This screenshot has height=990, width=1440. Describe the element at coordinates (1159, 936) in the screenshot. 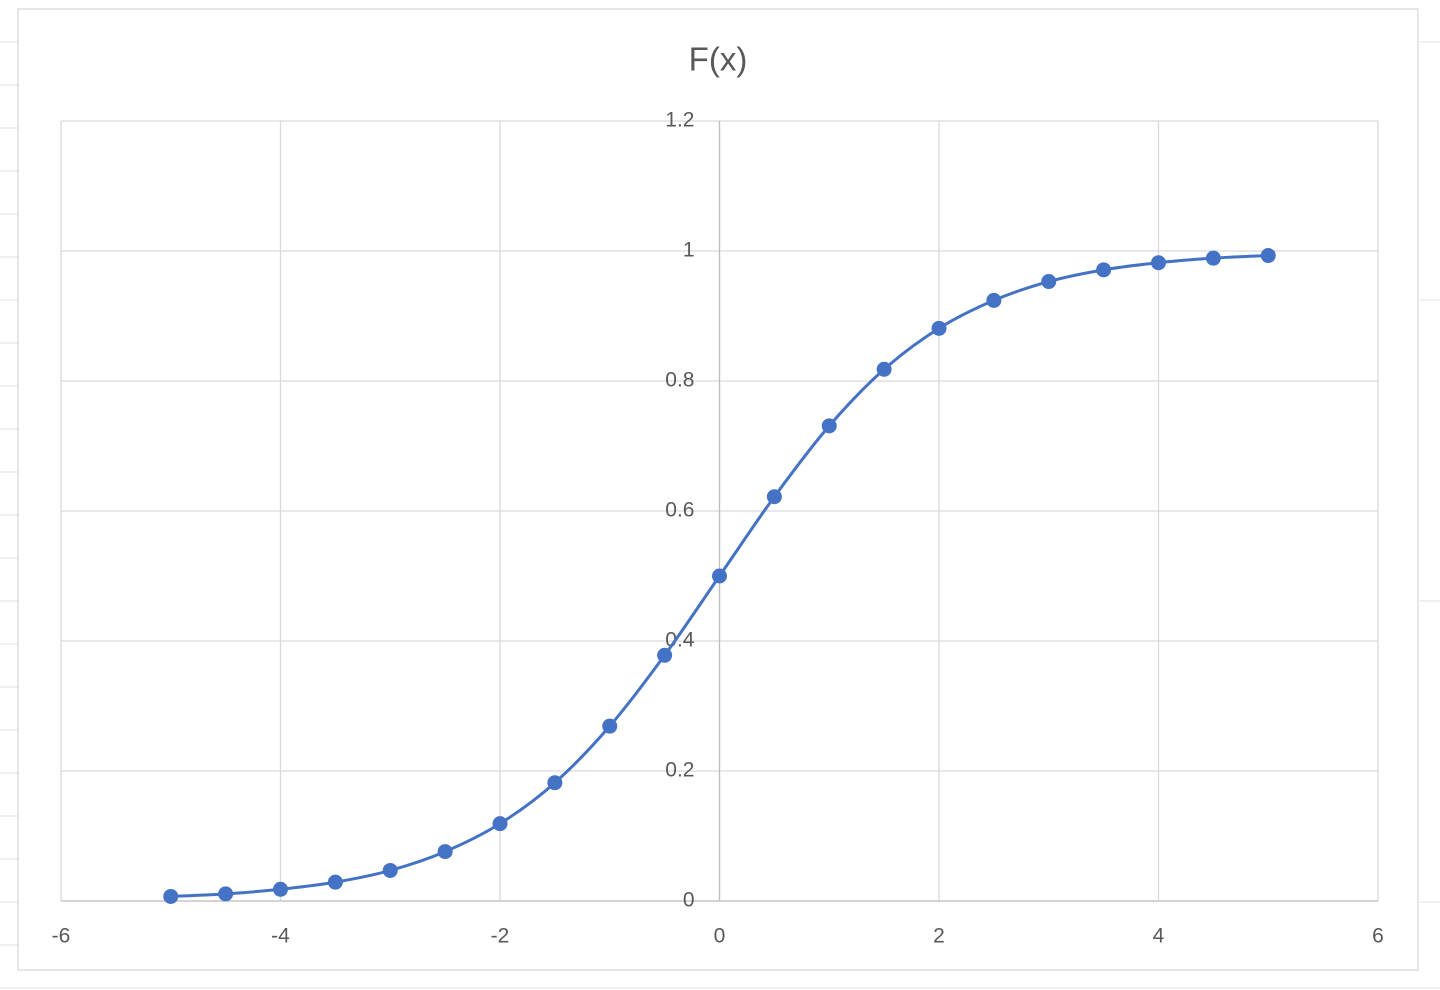

I see `x-tick-label: 4` at that location.